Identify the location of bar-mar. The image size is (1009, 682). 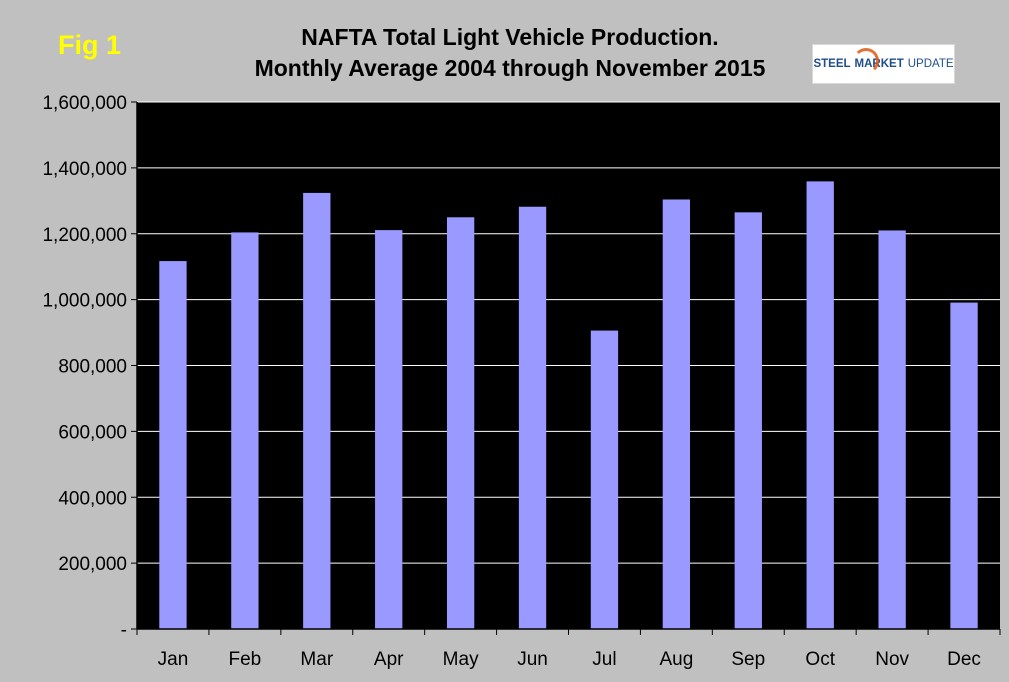
(317, 410).